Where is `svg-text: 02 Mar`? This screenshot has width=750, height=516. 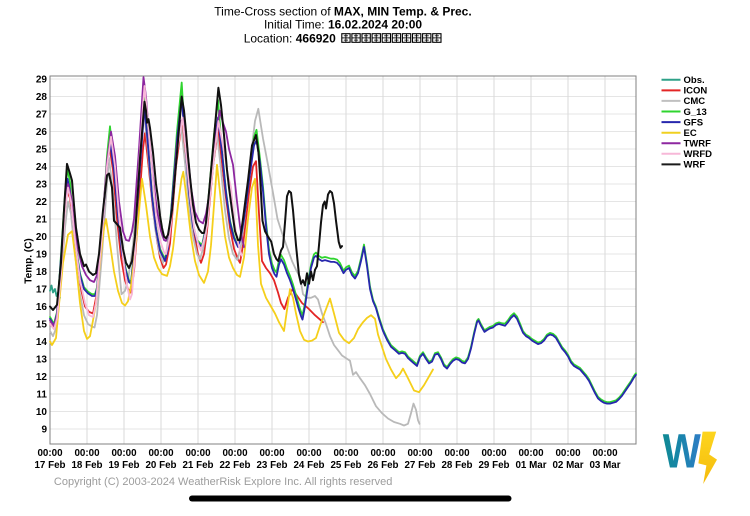
svg-text: 02 Mar is located at coordinates (567, 465).